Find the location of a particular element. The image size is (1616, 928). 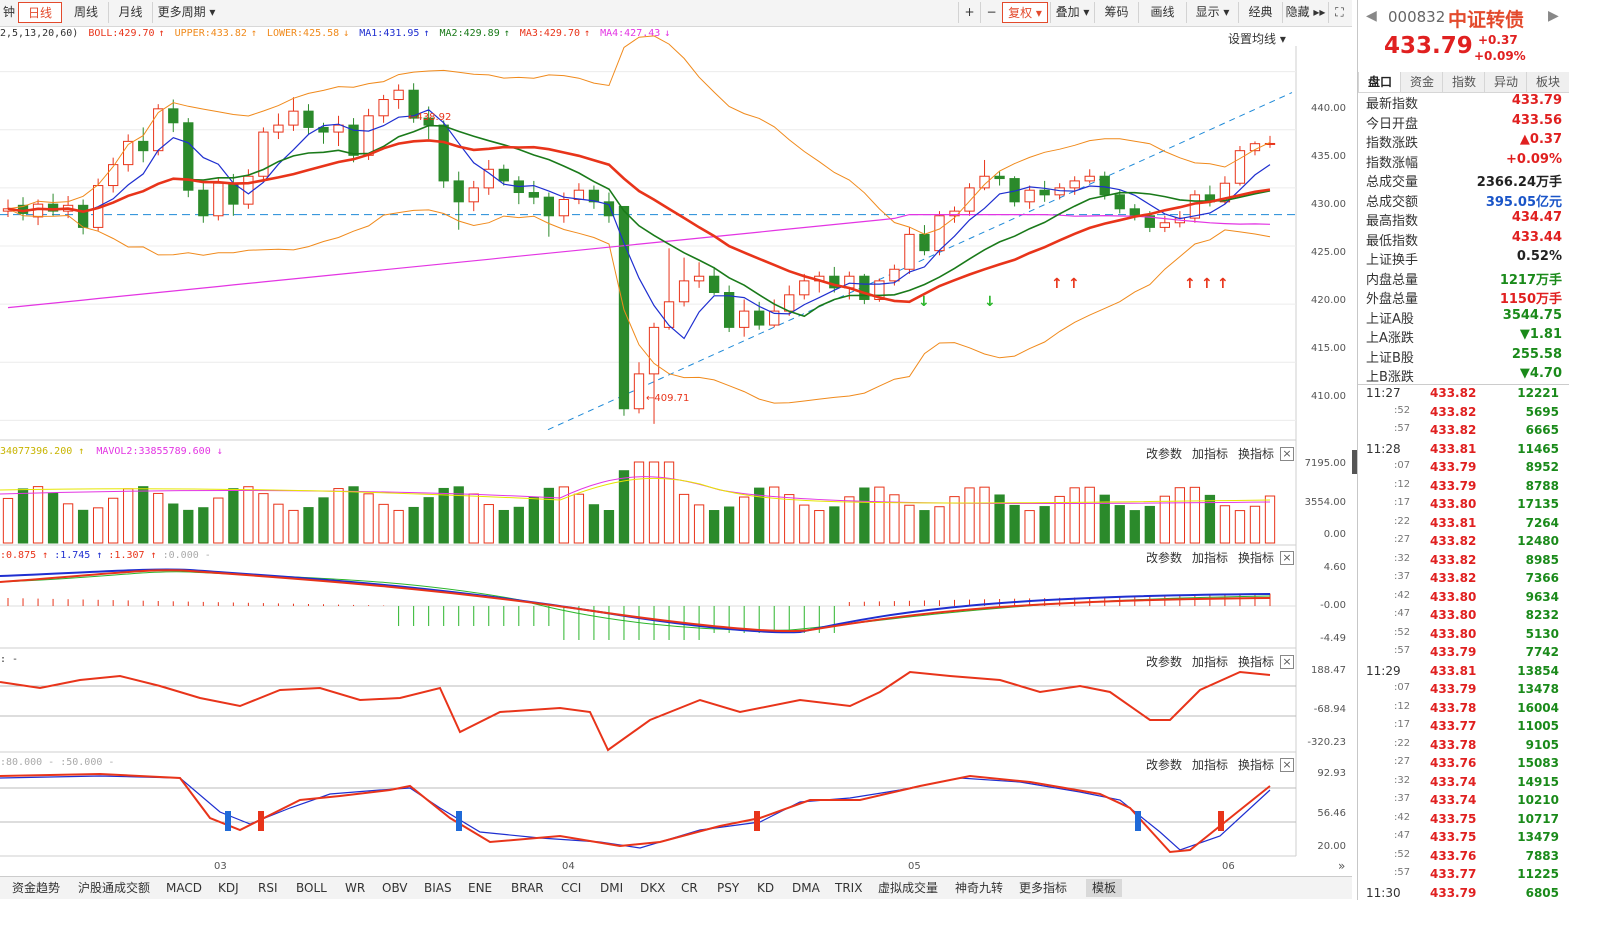

tick-price: 433.78 is located at coordinates (1453, 707).